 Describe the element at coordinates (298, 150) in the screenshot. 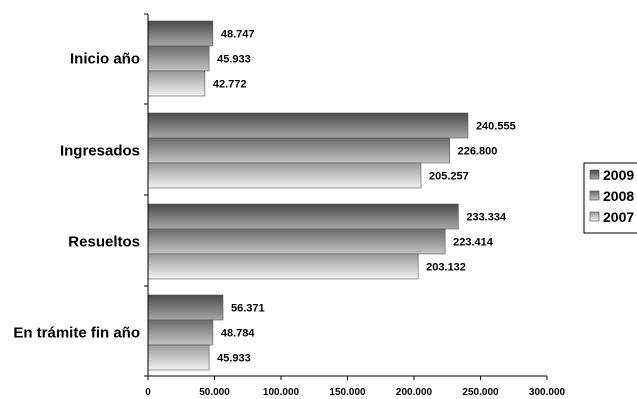

I see `bar-ingresados-2008` at that location.